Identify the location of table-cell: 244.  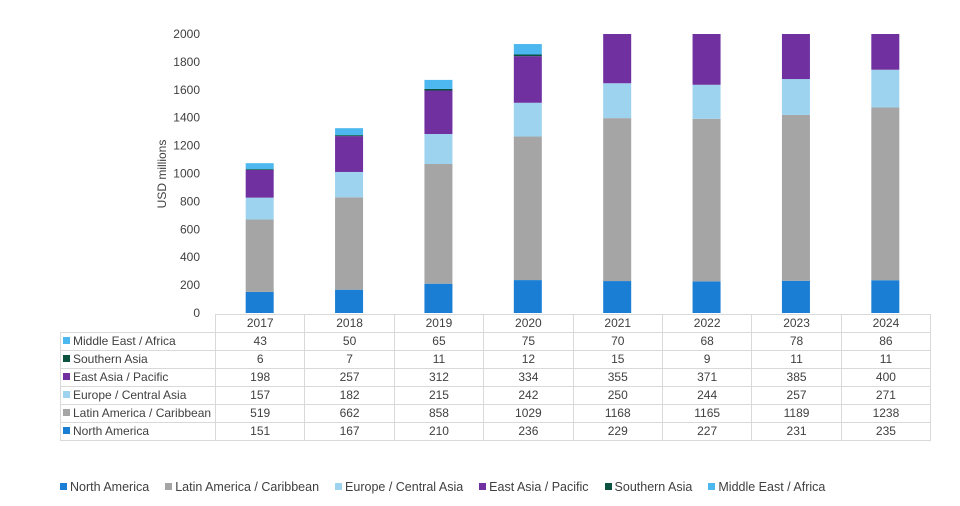
(707, 395).